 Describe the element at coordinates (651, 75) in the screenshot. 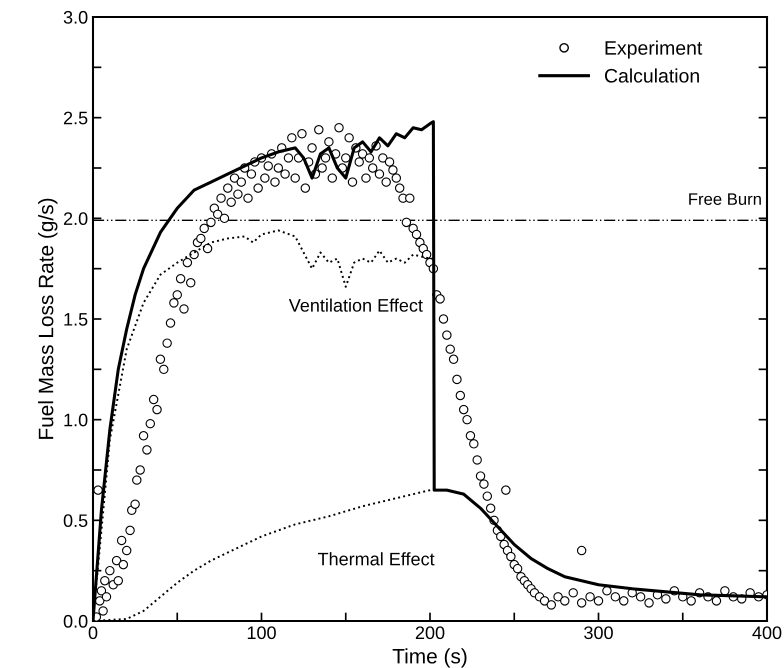

I see `legend-label: Calculation` at that location.